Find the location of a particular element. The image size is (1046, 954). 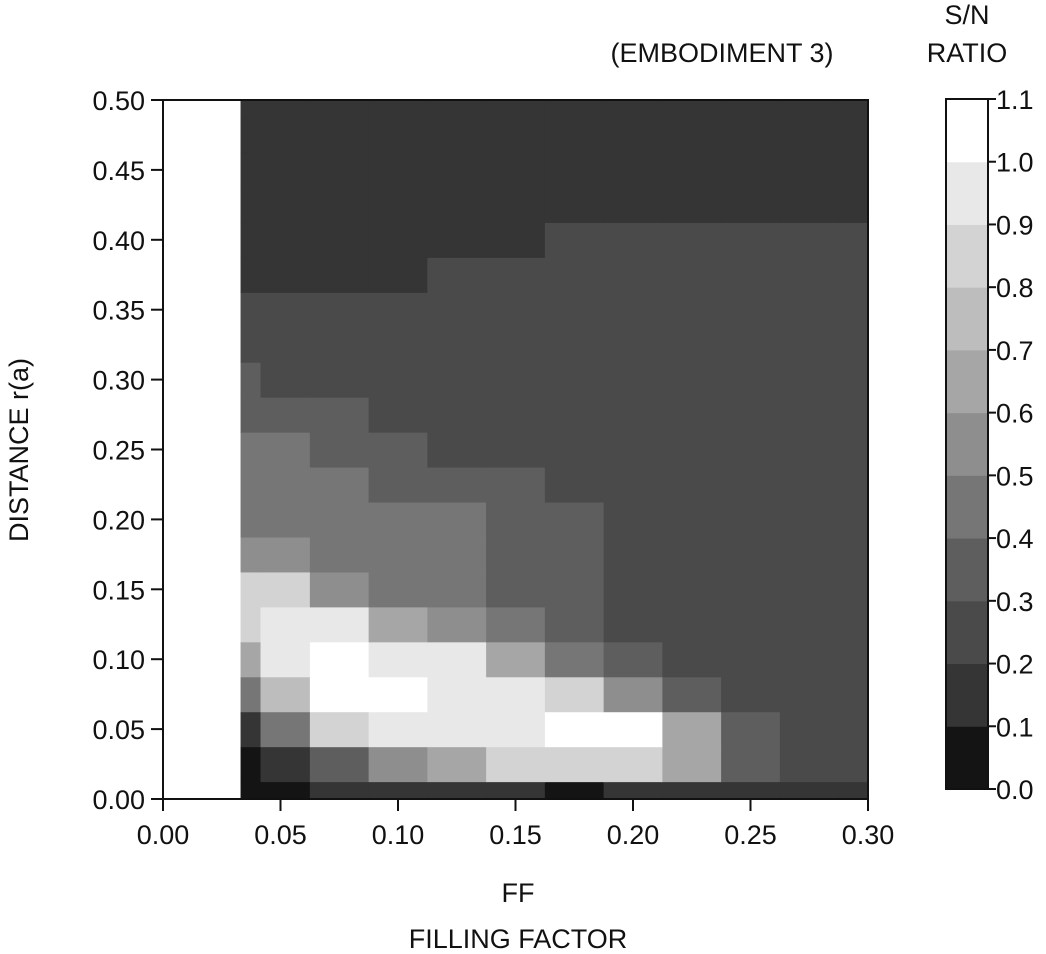

colorbar-tick-label: 0.0 is located at coordinates (1015, 790).